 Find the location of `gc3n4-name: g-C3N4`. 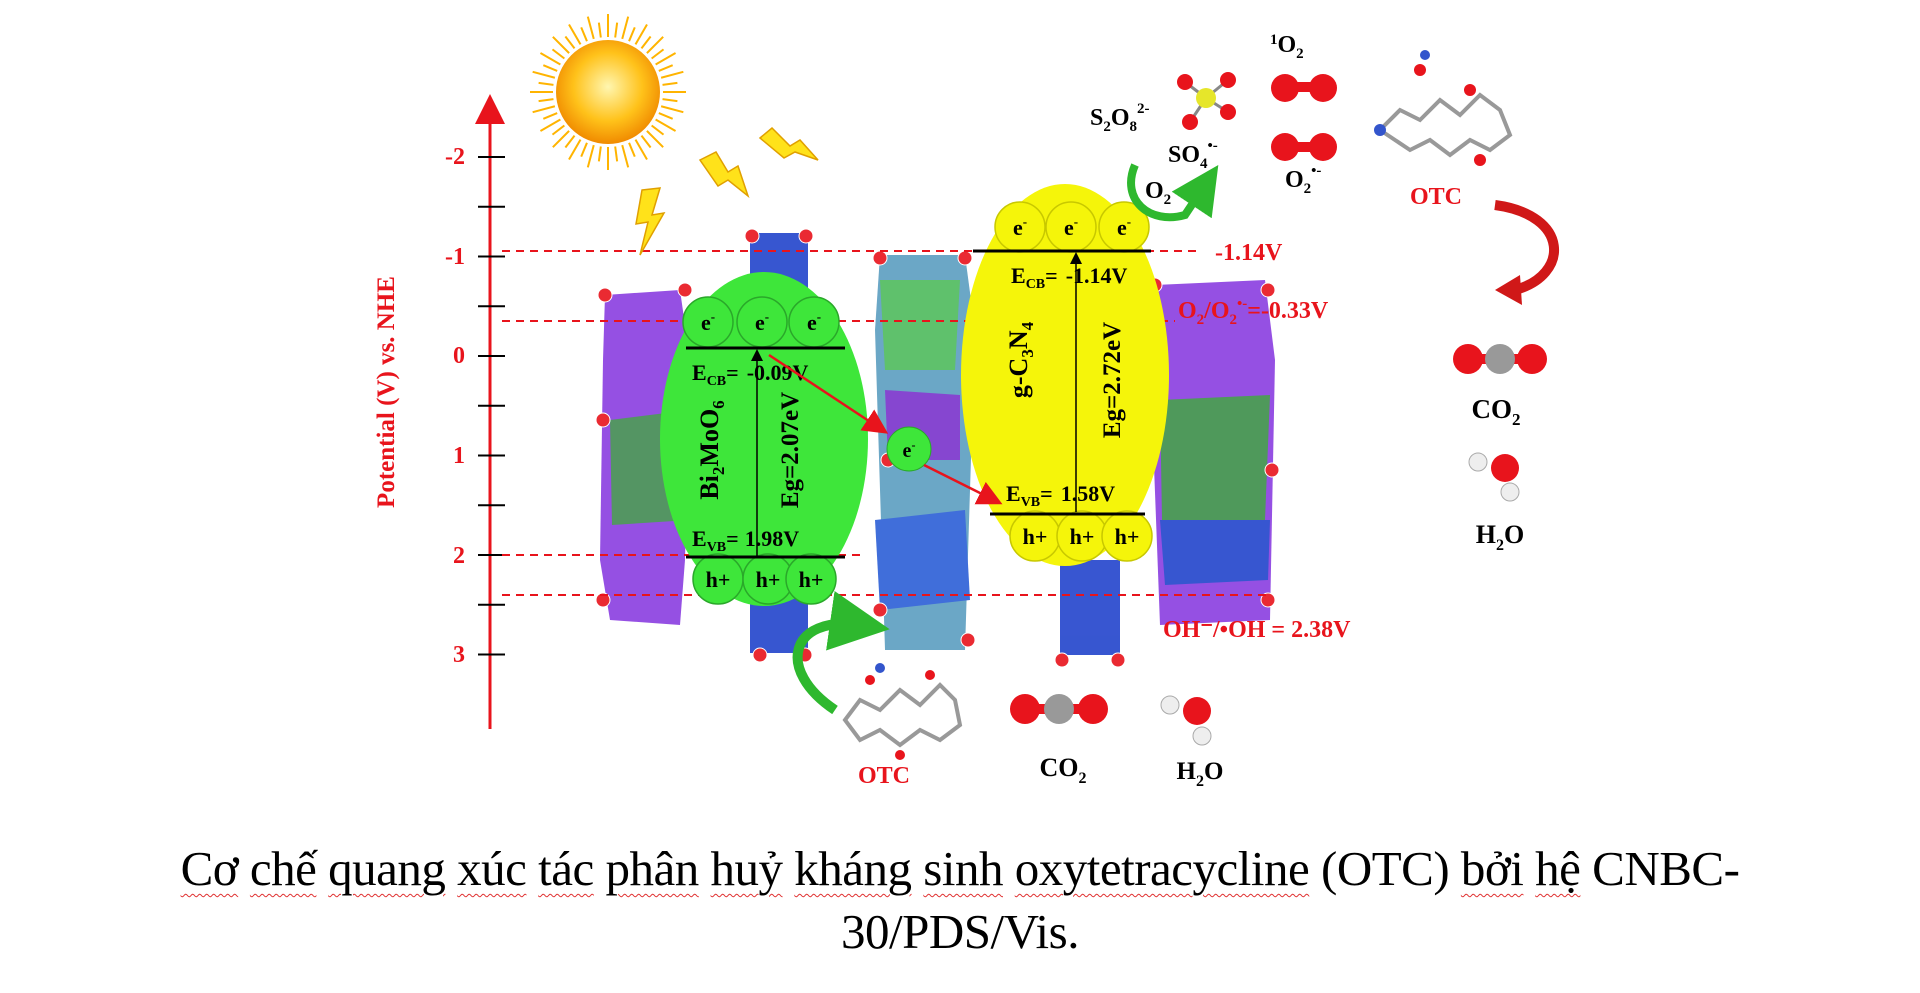

gc3n4-name: g-C3N4 is located at coordinates (1020, 359).